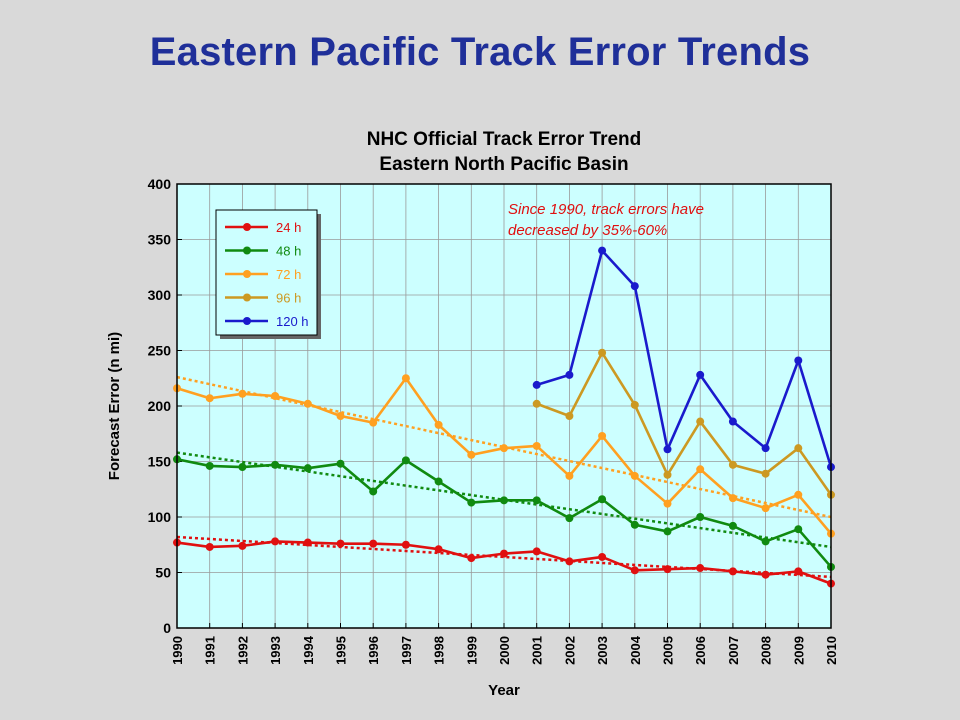  What do you see at coordinates (266, 272) in the screenshot?
I see `legend-box` at bounding box center [266, 272].